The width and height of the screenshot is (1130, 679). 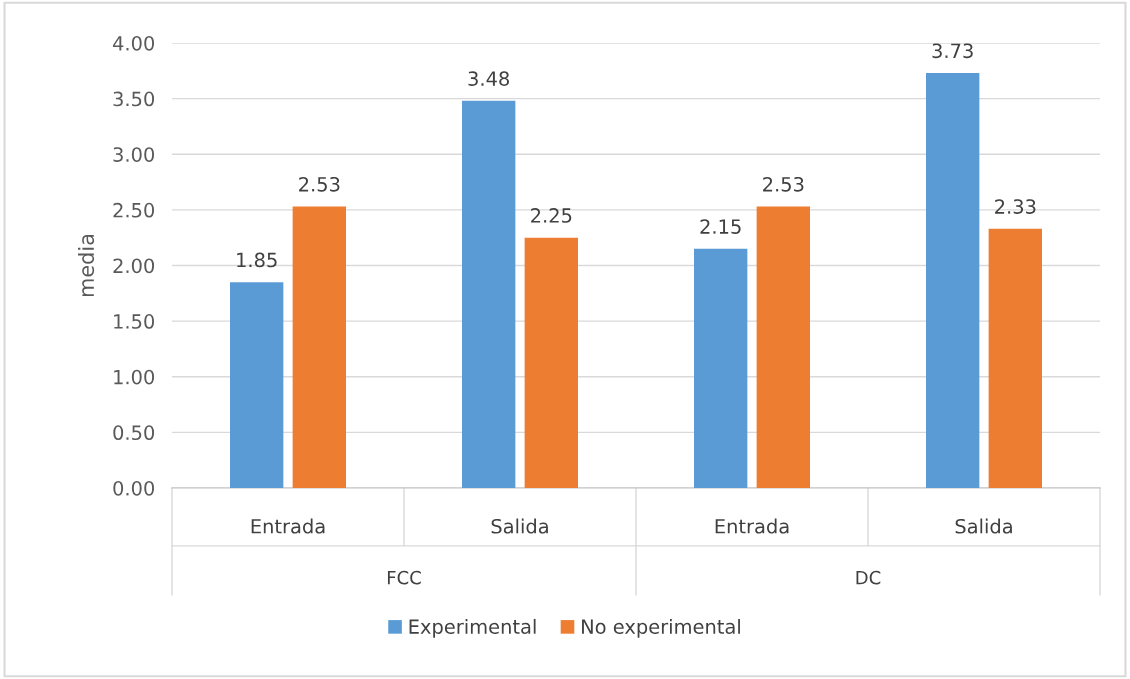 I want to click on text: DC, so click(x=868, y=577).